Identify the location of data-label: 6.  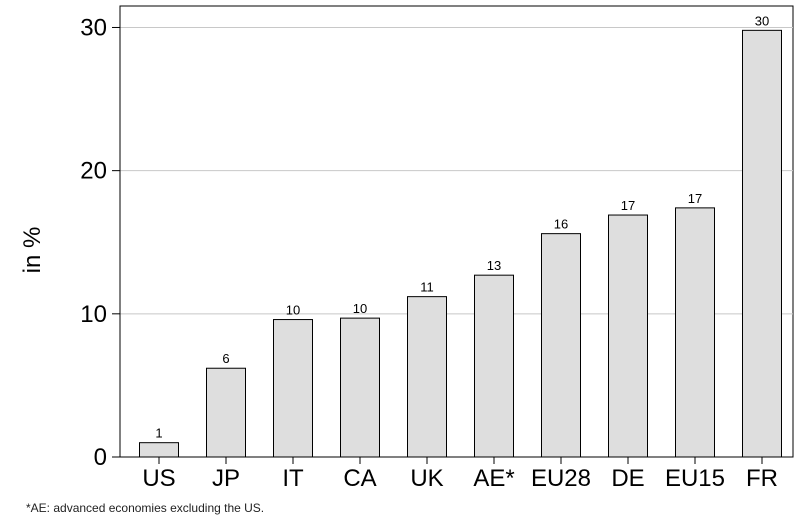
(225, 358).